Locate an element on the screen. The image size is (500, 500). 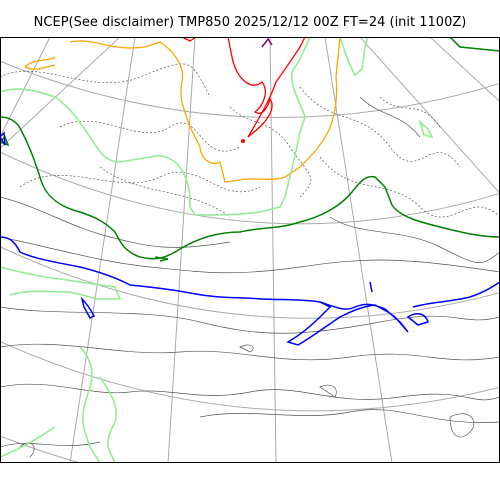
red-marker is located at coordinates (243, 141).